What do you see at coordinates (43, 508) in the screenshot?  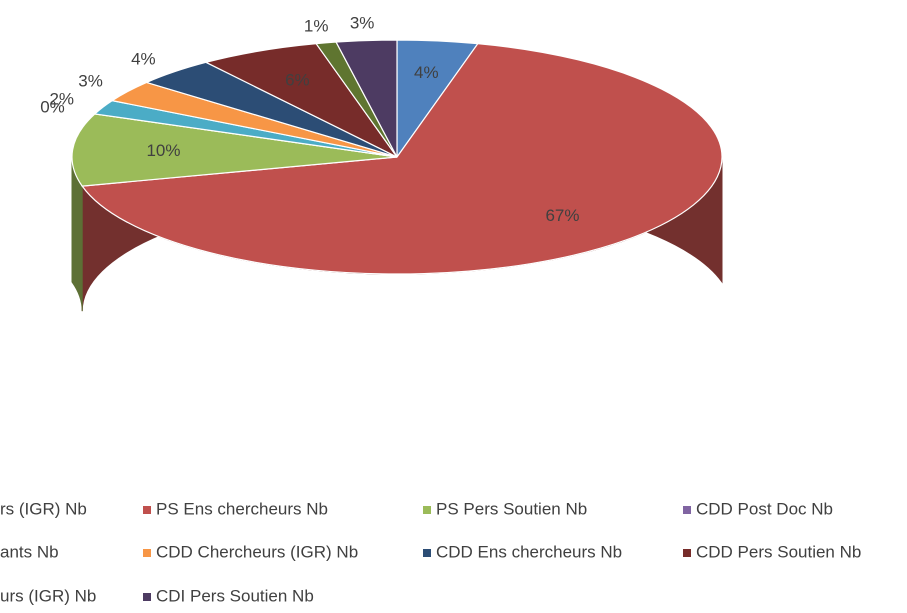 I see `legend-label: rs (IGR) Nb` at bounding box center [43, 508].